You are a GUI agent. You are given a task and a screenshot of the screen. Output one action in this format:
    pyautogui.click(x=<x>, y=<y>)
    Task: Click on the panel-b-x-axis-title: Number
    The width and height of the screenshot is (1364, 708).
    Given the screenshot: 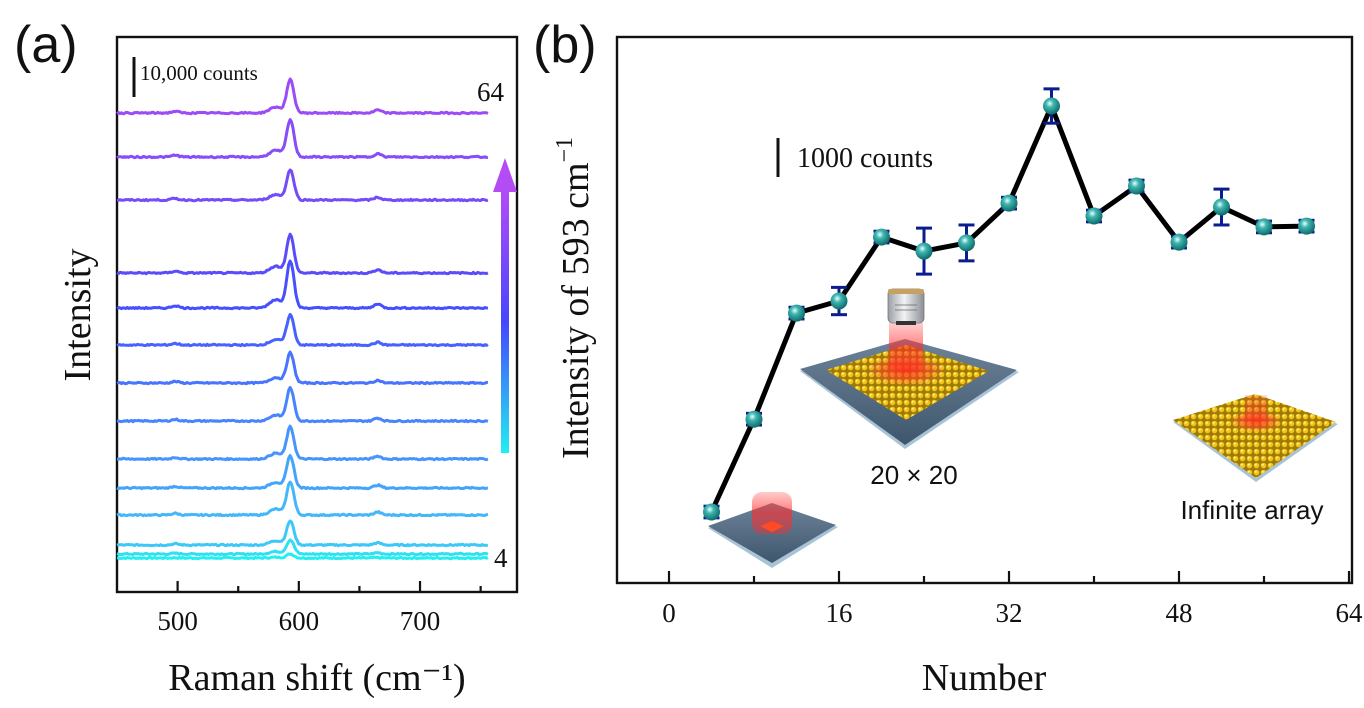 What is the action you would take?
    pyautogui.click(x=984, y=678)
    